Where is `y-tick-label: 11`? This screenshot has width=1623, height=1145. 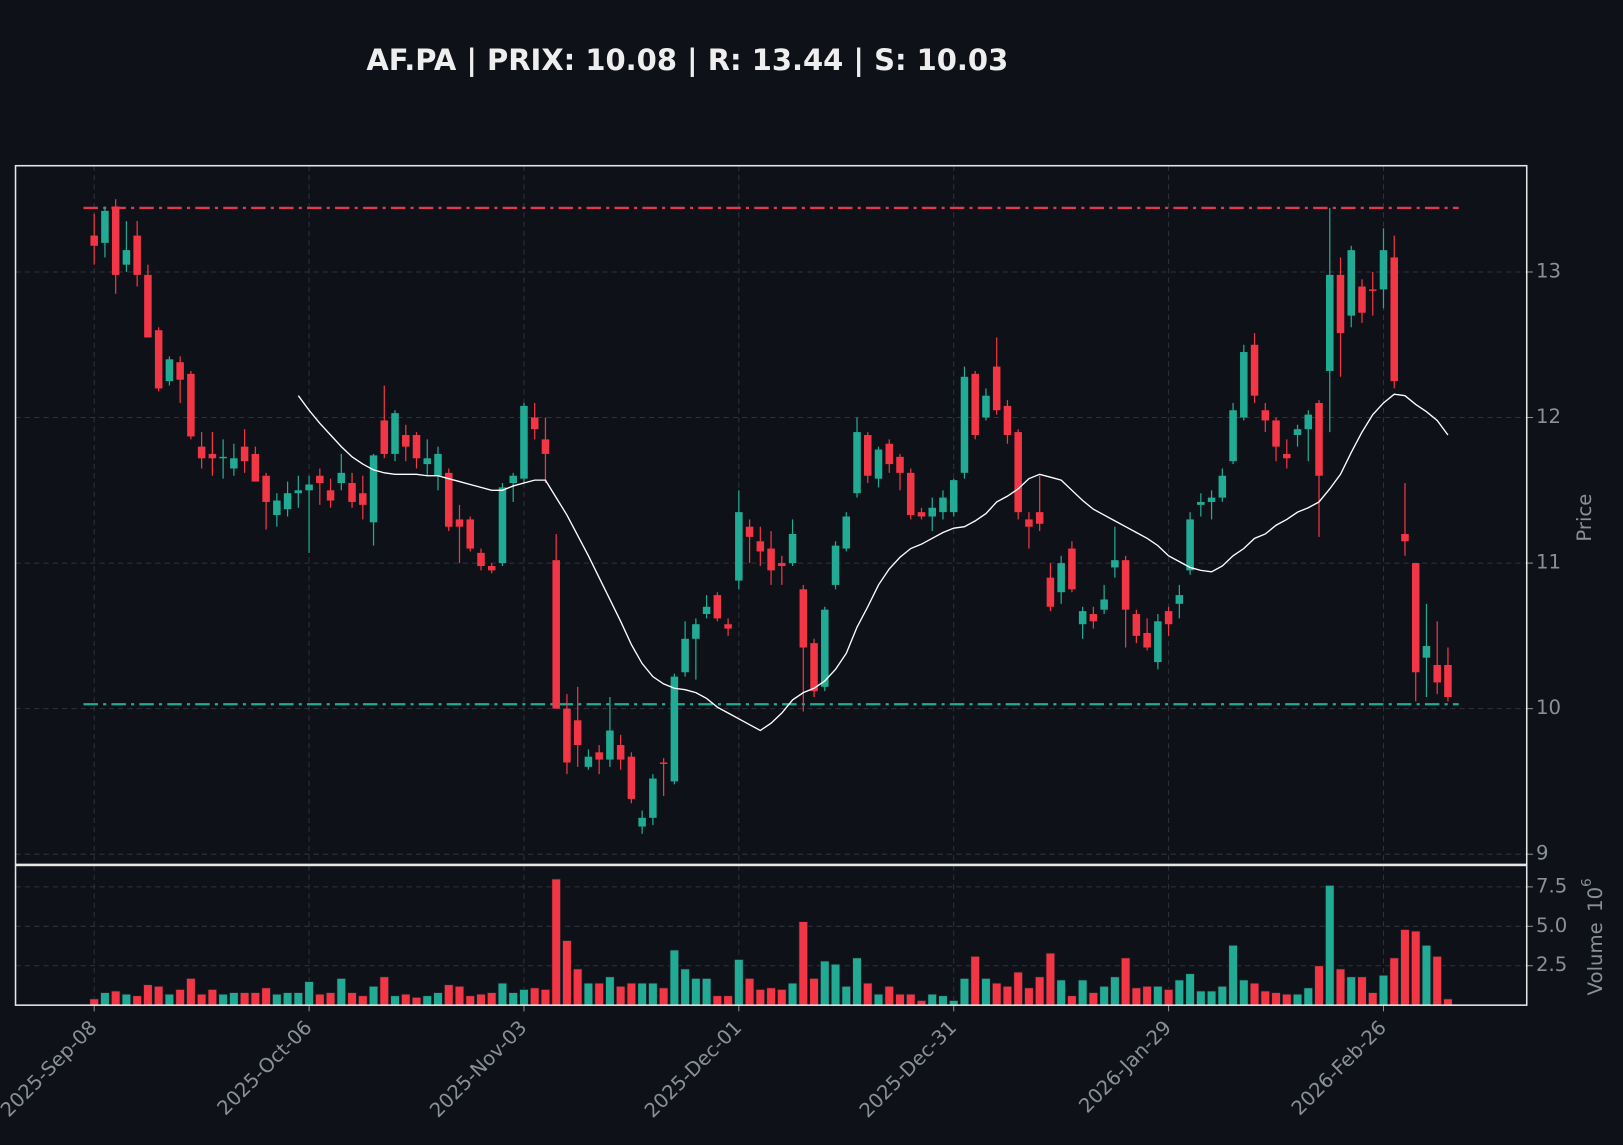 y-tick-label: 11 is located at coordinates (1548, 562).